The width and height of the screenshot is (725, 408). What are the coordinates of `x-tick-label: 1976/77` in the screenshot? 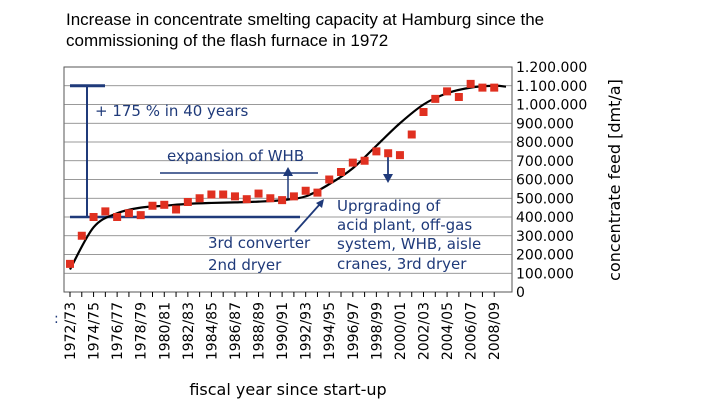 It's located at (118, 331).